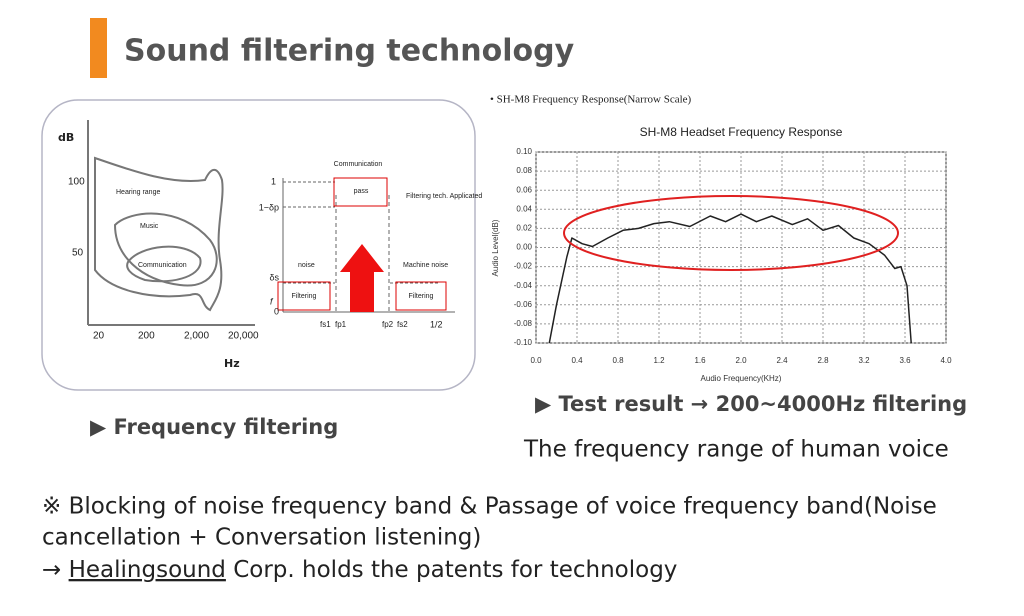 Image resolution: width=1024 pixels, height=616 pixels. What do you see at coordinates (524, 247) in the screenshot?
I see `y-tick-label: 0.00` at bounding box center [524, 247].